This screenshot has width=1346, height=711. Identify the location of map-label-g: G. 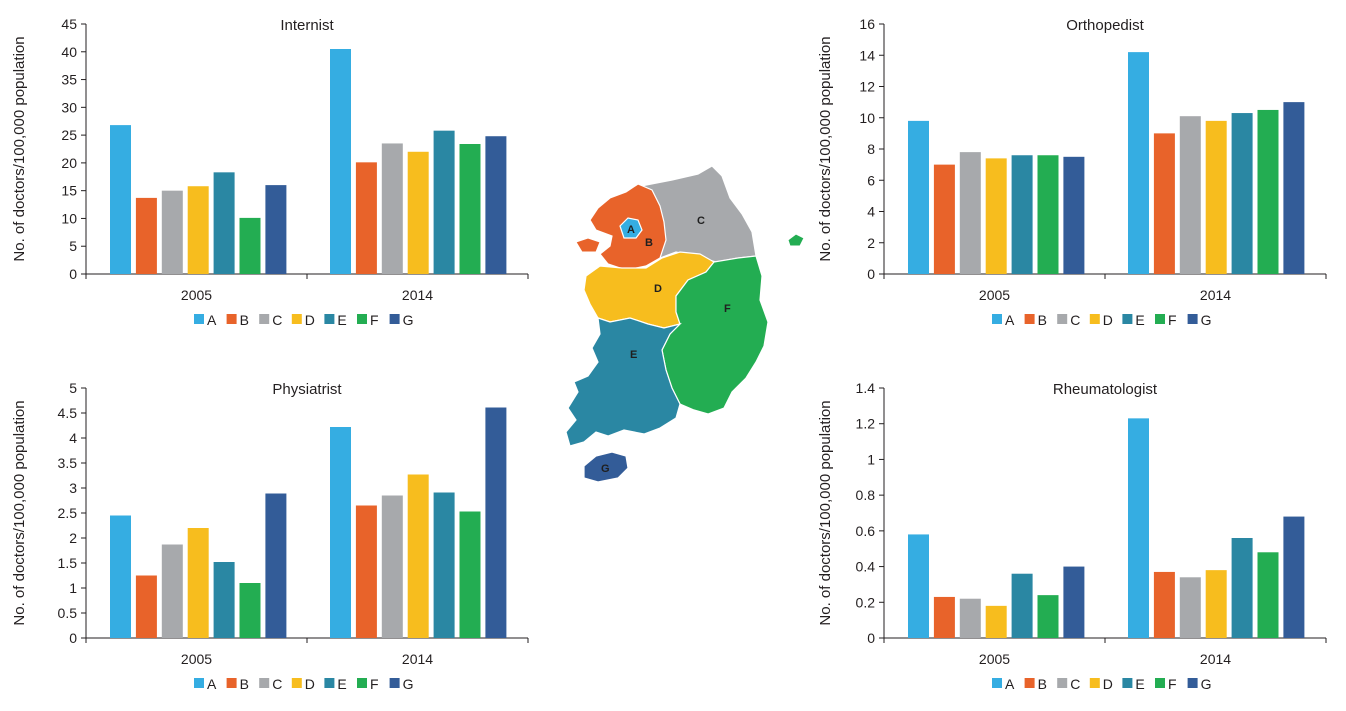
(605, 469).